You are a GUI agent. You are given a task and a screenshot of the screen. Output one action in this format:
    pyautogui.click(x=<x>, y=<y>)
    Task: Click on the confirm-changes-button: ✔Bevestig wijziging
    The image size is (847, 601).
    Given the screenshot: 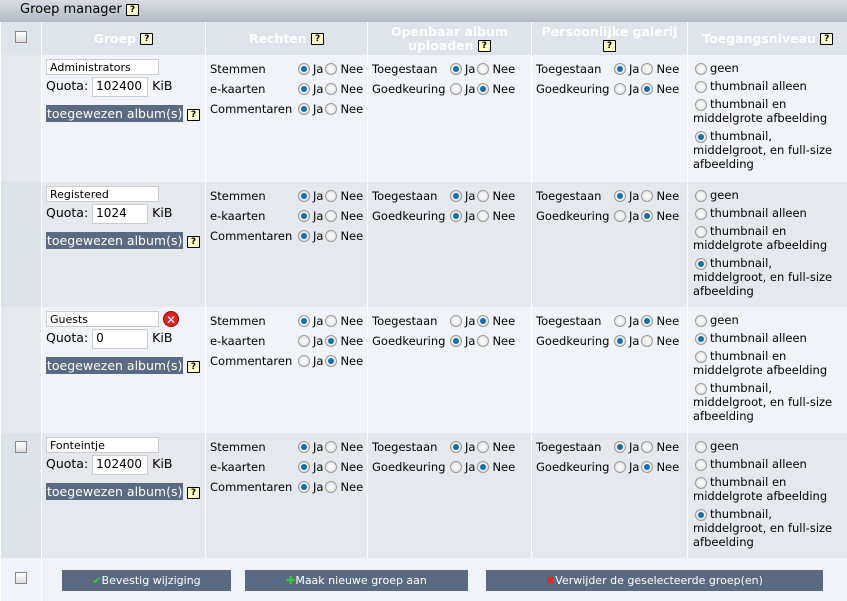 What is the action you would take?
    pyautogui.click(x=146, y=580)
    